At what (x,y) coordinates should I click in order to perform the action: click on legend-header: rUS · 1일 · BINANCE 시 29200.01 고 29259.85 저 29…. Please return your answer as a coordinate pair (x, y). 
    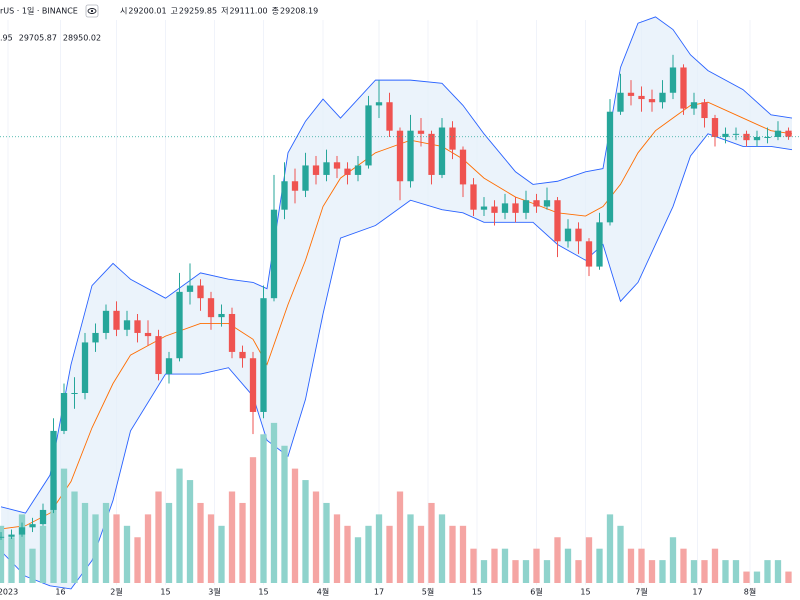
    Looking at the image, I should click on (159, 23).